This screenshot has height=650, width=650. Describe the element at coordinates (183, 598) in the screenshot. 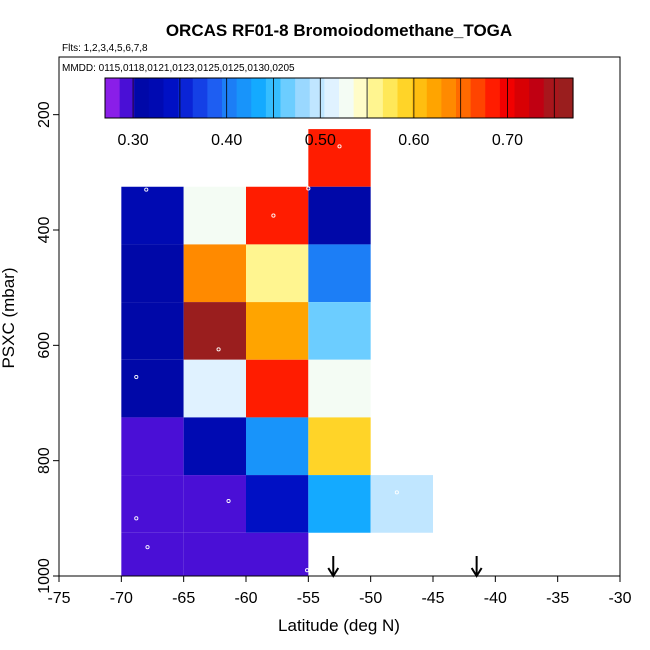

I see `x-tick-label: -65` at that location.